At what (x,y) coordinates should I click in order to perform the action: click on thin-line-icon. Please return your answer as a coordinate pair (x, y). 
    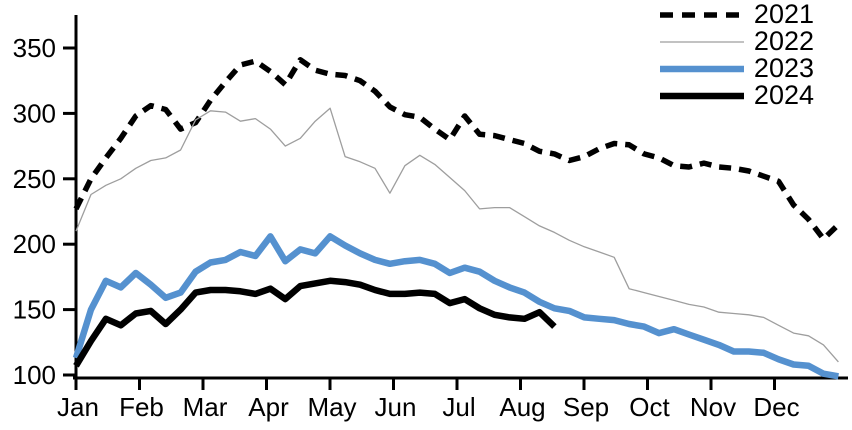
    Looking at the image, I should click on (701, 41).